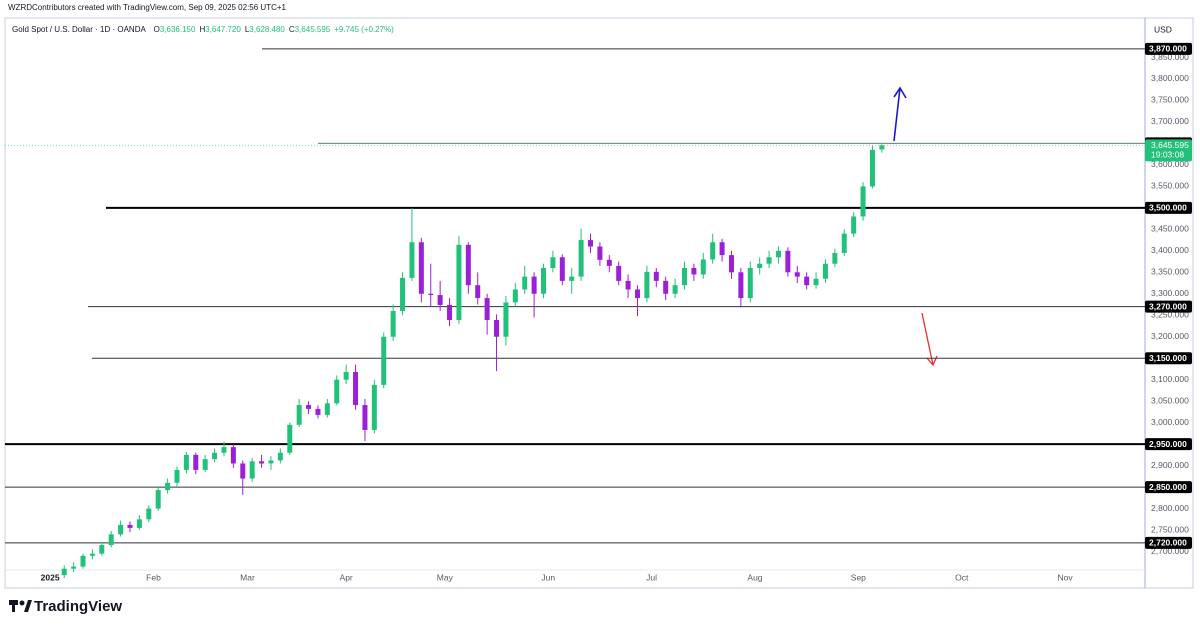 The width and height of the screenshot is (1200, 626). What do you see at coordinates (858, 577) in the screenshot?
I see `x-tick-label: Sep` at bounding box center [858, 577].